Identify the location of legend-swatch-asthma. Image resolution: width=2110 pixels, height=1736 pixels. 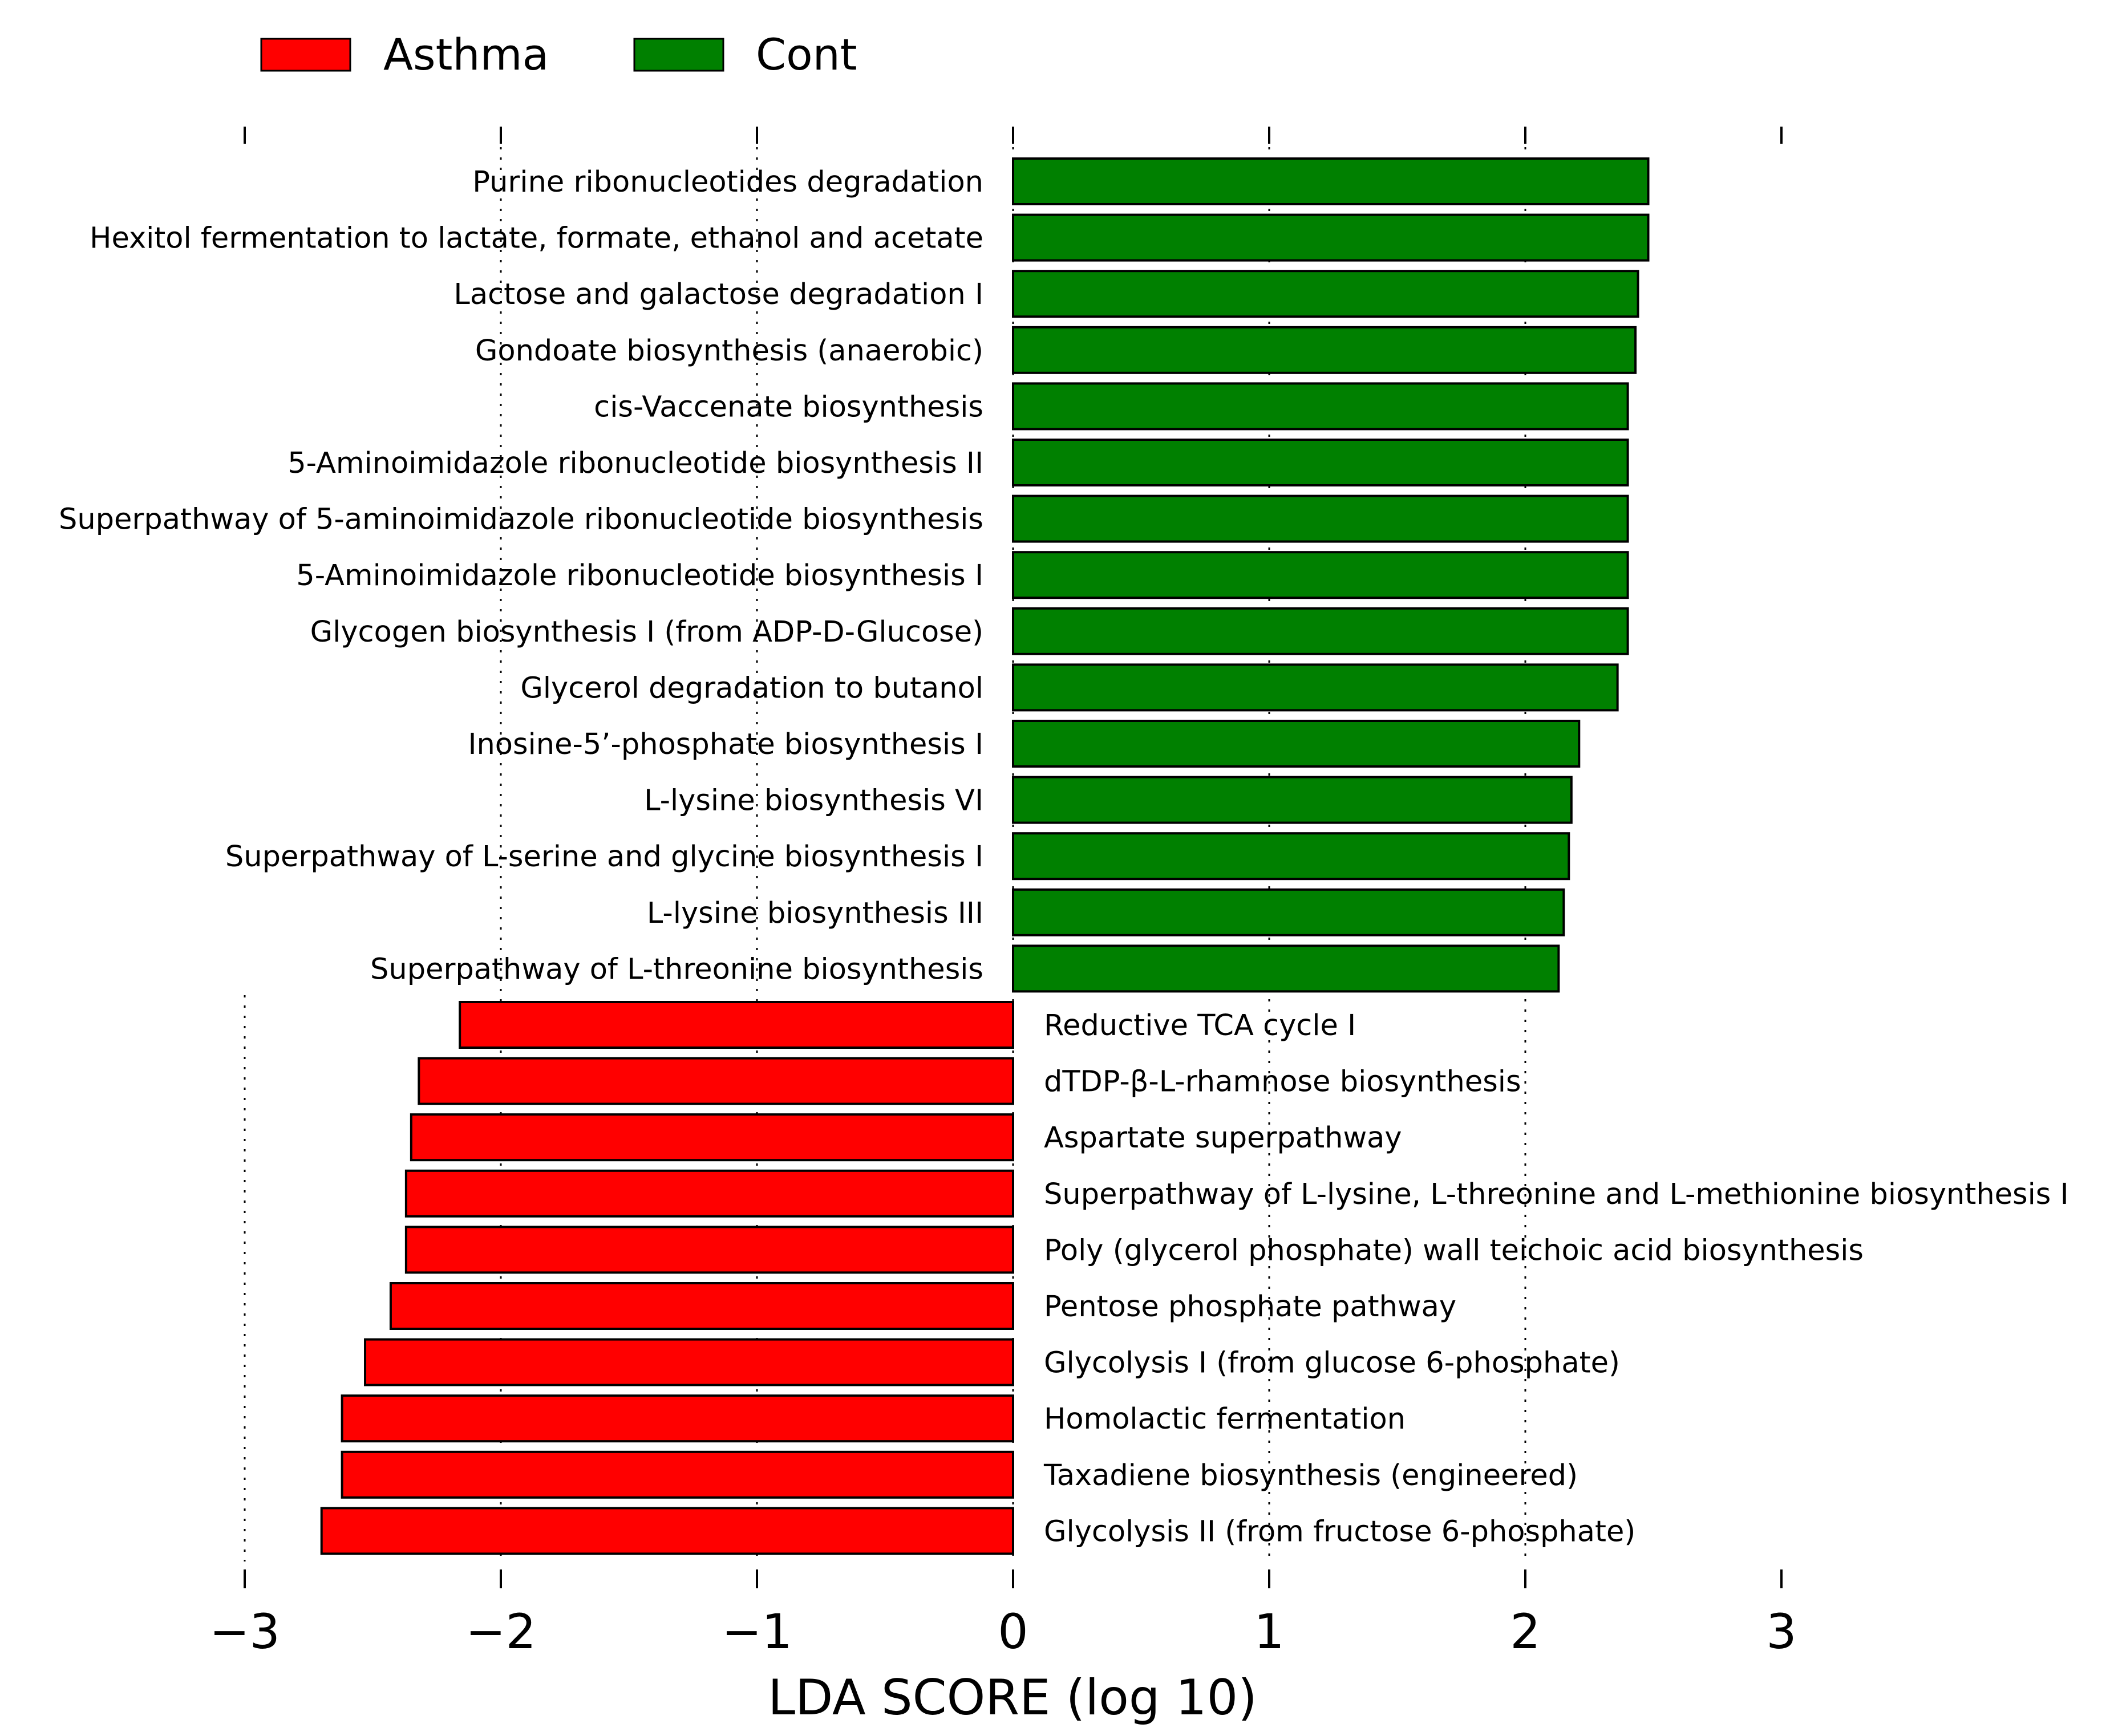
(305, 55).